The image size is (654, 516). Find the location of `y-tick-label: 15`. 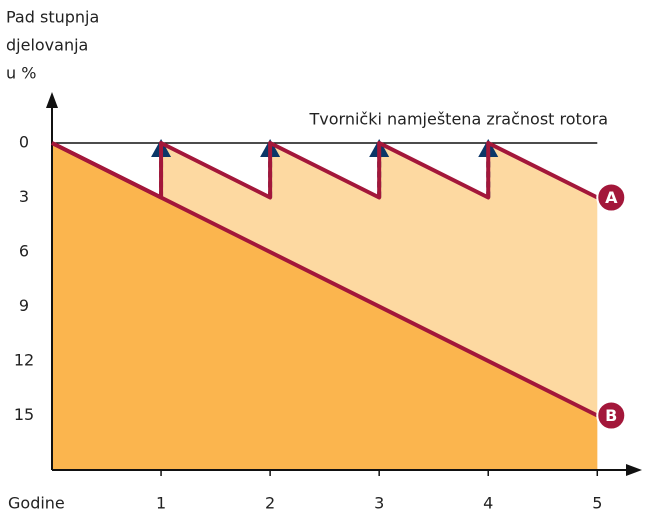

y-tick-label: 15 is located at coordinates (24, 414).